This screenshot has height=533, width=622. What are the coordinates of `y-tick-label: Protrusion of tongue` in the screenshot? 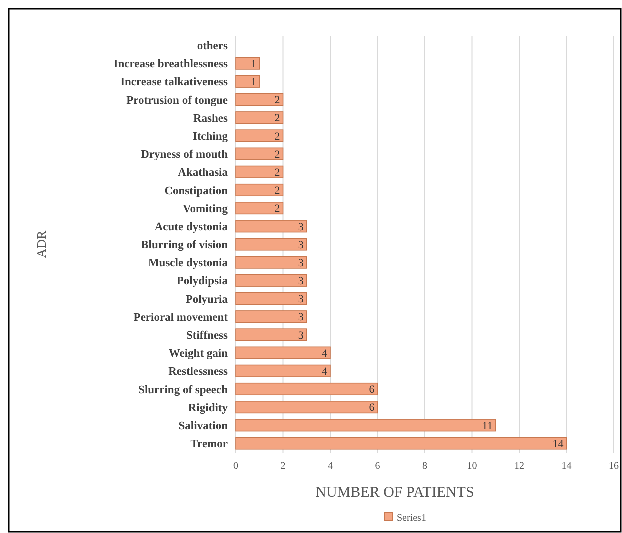 It's located at (177, 100).